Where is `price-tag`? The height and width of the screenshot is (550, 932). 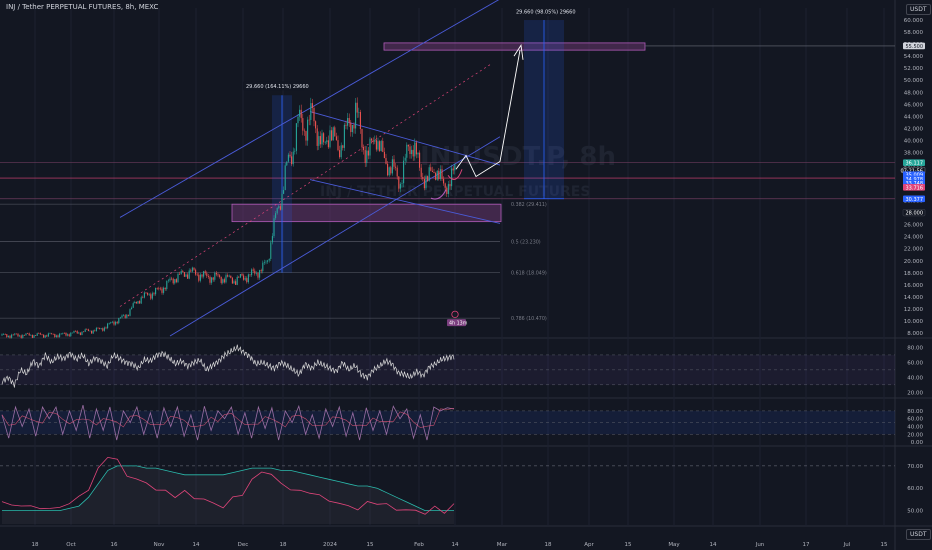 price-tag is located at coordinates (914, 162).